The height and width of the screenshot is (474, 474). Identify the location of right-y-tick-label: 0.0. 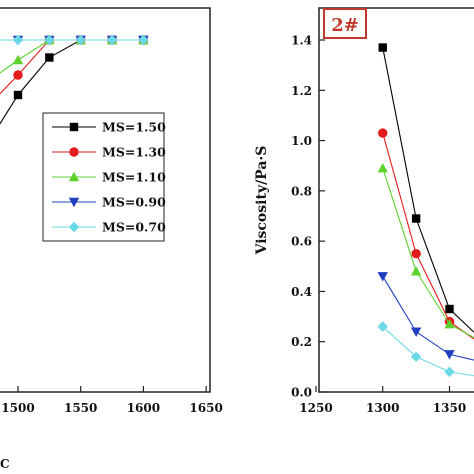
(301, 393).